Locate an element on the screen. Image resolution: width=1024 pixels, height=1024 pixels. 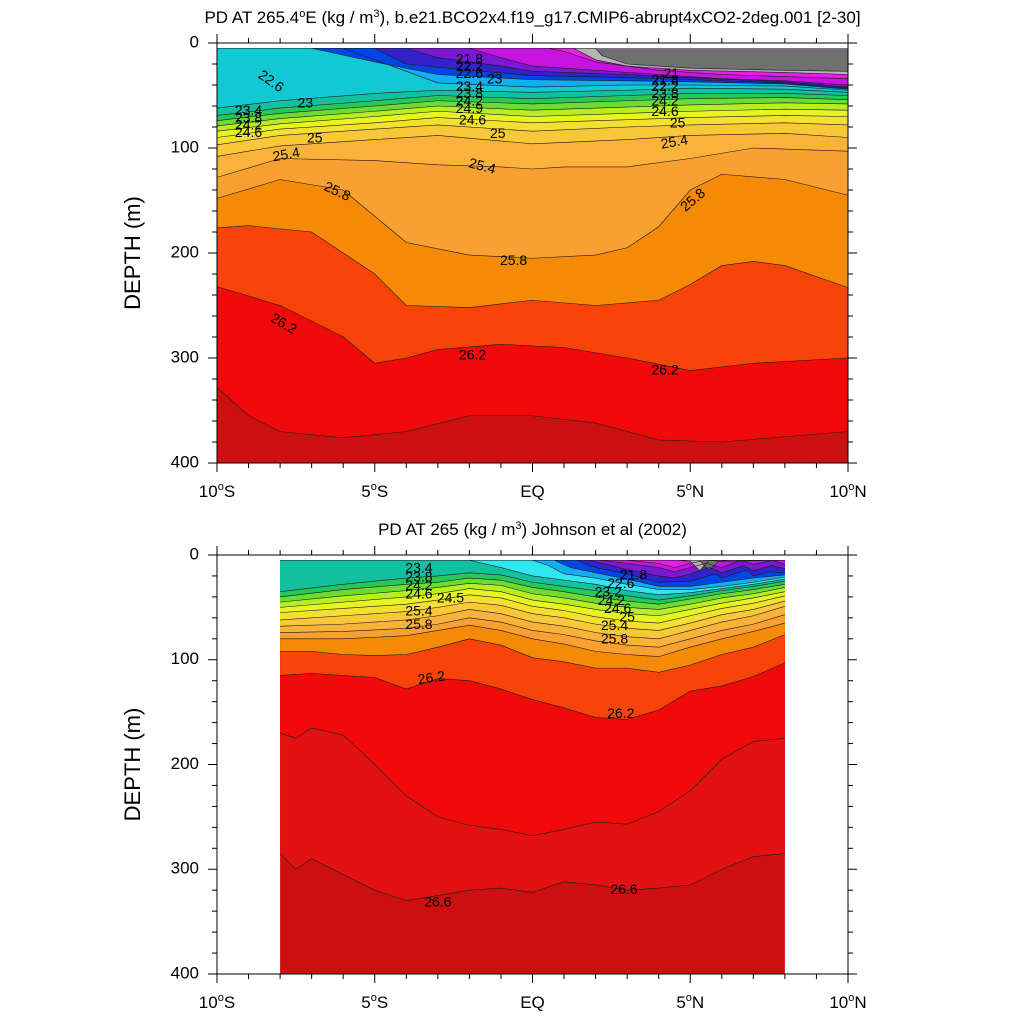
density-band is located at coordinates (532, 564).